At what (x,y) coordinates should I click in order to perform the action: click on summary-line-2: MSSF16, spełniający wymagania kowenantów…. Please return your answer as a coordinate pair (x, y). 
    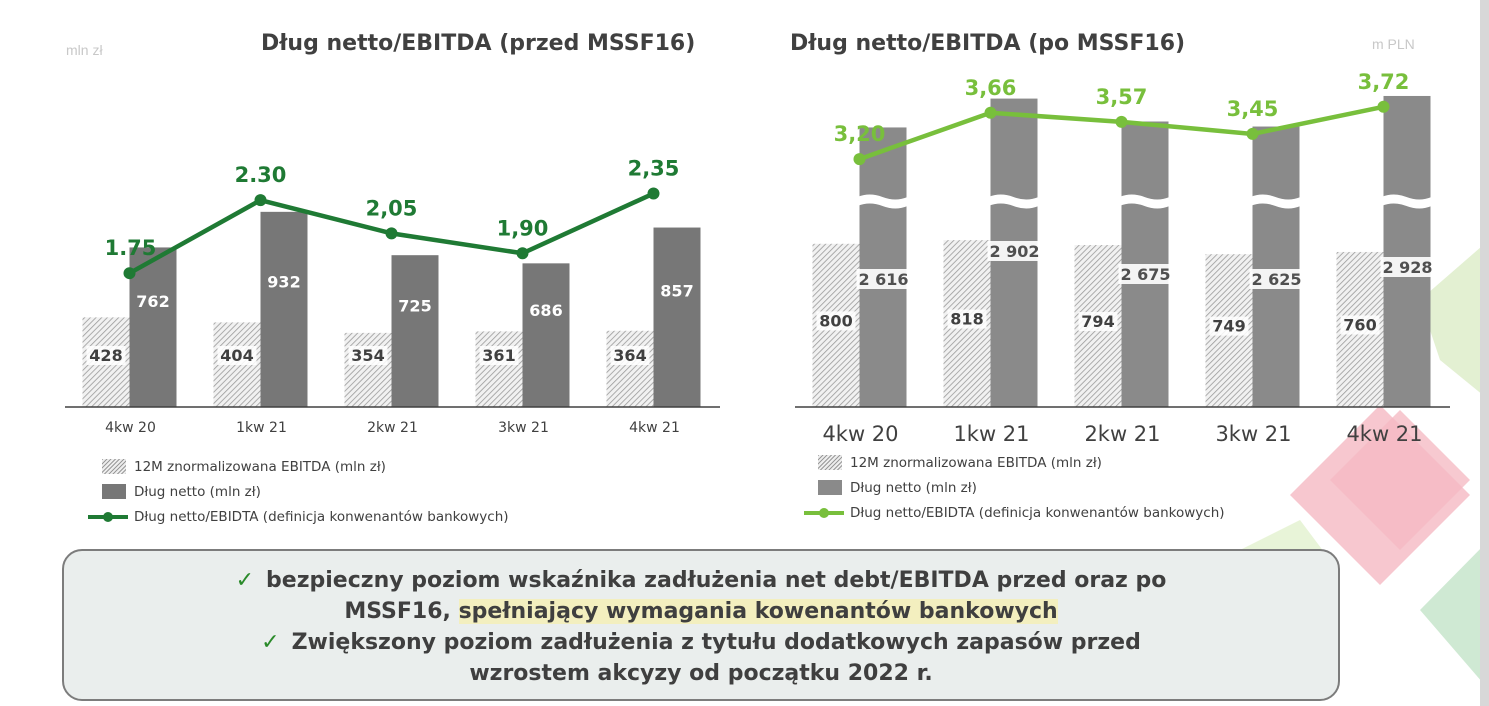
    Looking at the image, I should click on (701, 611).